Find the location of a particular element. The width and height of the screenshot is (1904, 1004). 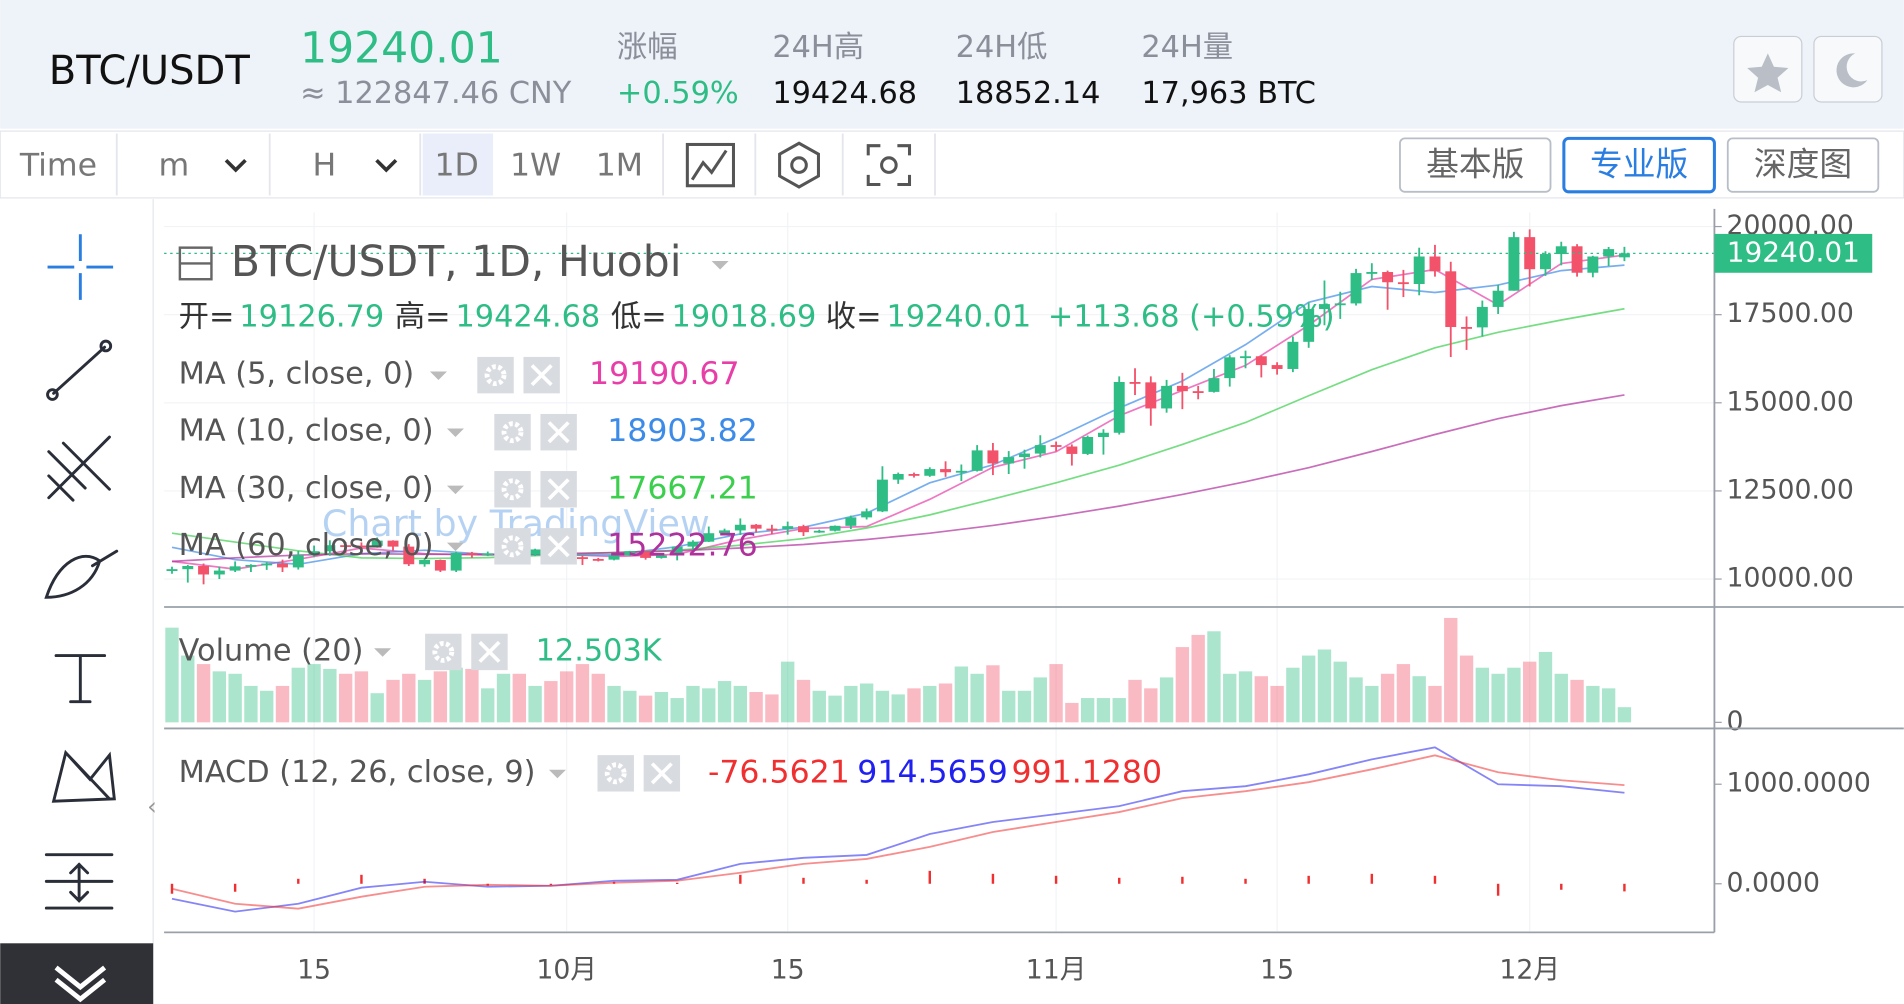

toolbar-item: 1M is located at coordinates (619, 165).